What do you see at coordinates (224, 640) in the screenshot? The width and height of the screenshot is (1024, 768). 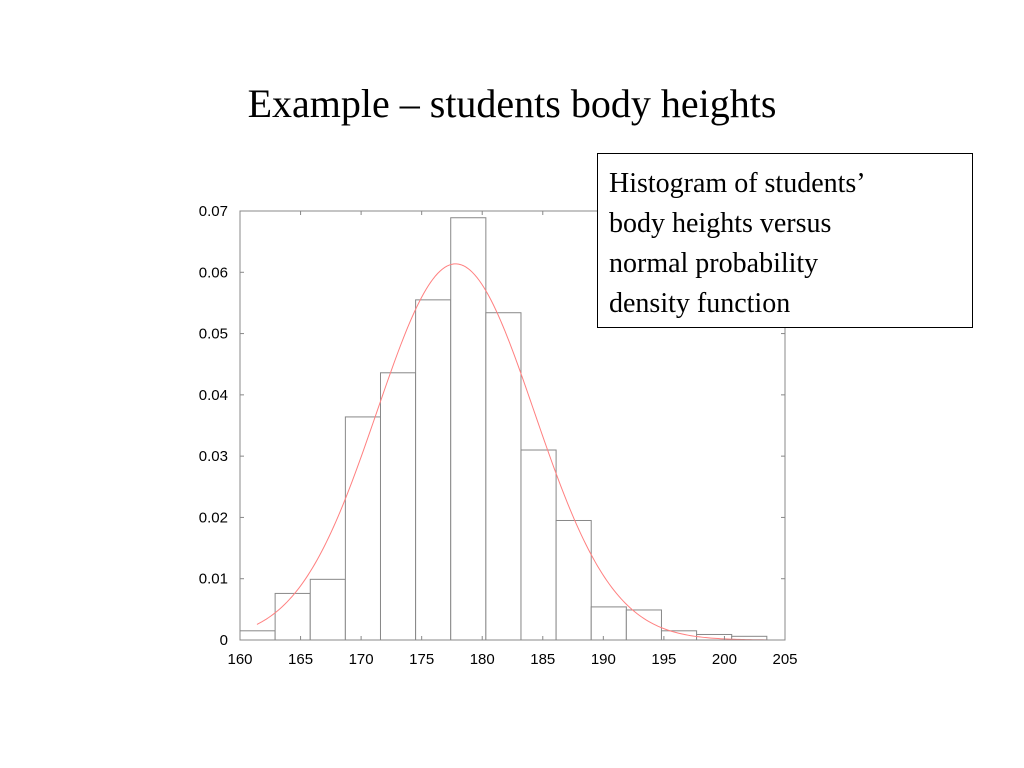 I see `y-tick-label: 0` at bounding box center [224, 640].